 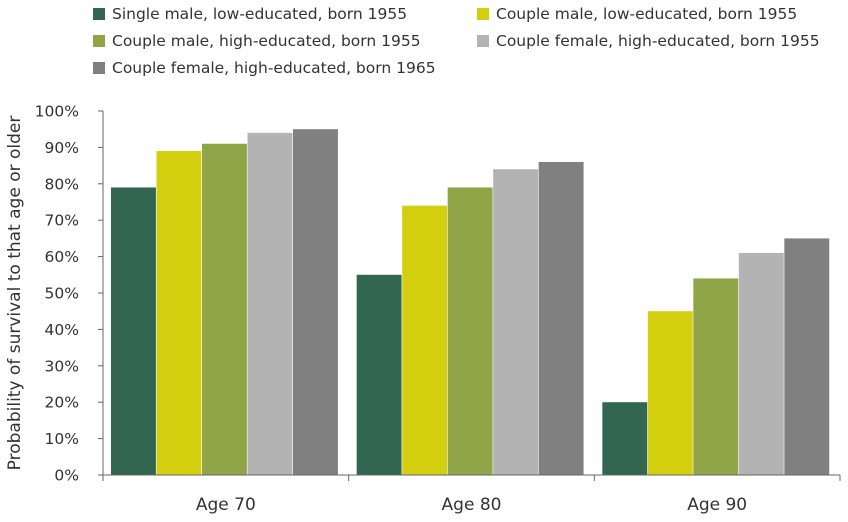 What do you see at coordinates (62, 257) in the screenshot?
I see `y-tick-label: 60%` at bounding box center [62, 257].